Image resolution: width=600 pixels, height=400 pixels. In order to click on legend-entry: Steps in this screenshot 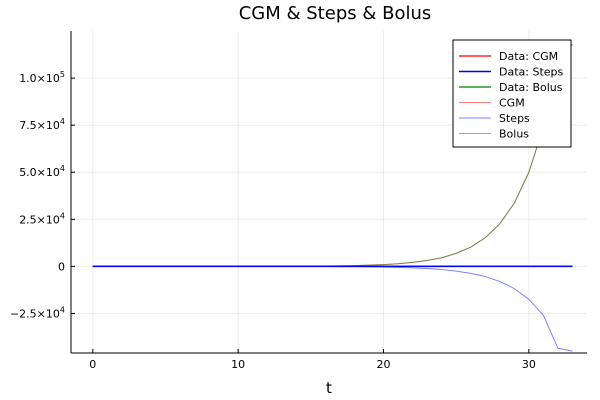, I will do `click(494, 118)`.